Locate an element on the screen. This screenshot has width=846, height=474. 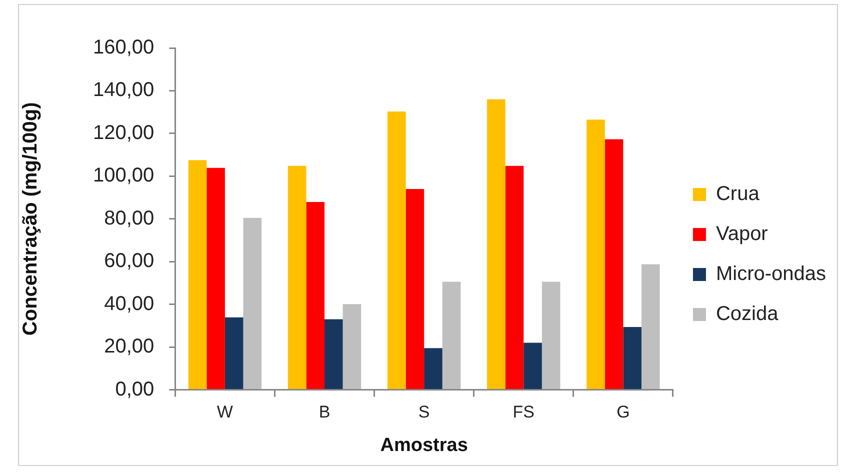
x-tick-label: B is located at coordinates (324, 412).